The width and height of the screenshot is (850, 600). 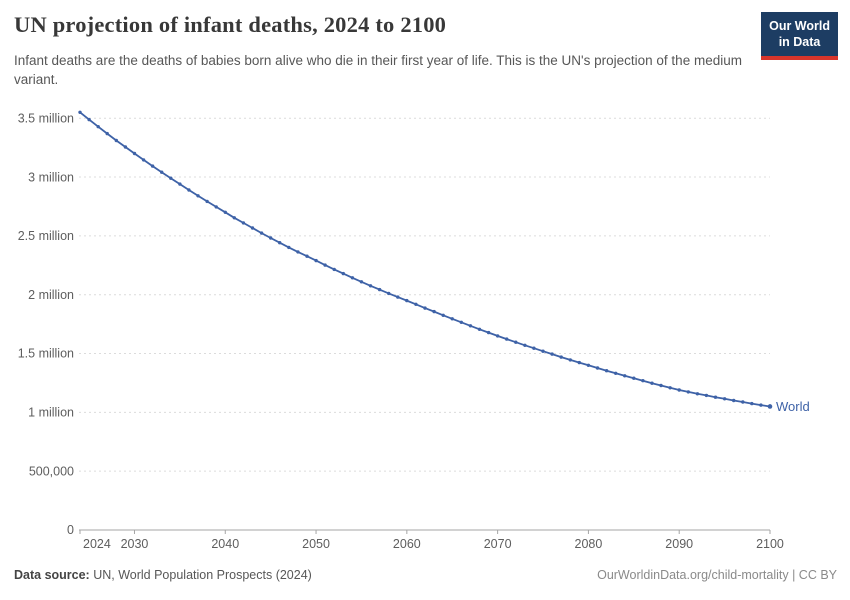 What do you see at coordinates (135, 544) in the screenshot?
I see `x-tick-label: 2030` at bounding box center [135, 544].